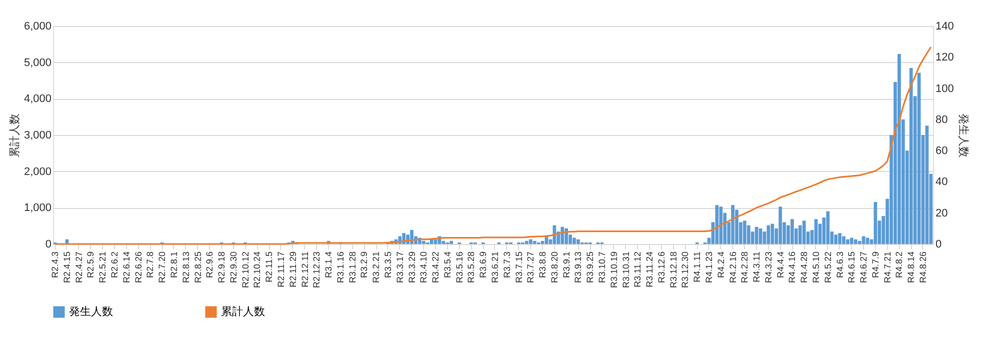  I want to click on y-tick-label: 3,000, so click(38, 136).